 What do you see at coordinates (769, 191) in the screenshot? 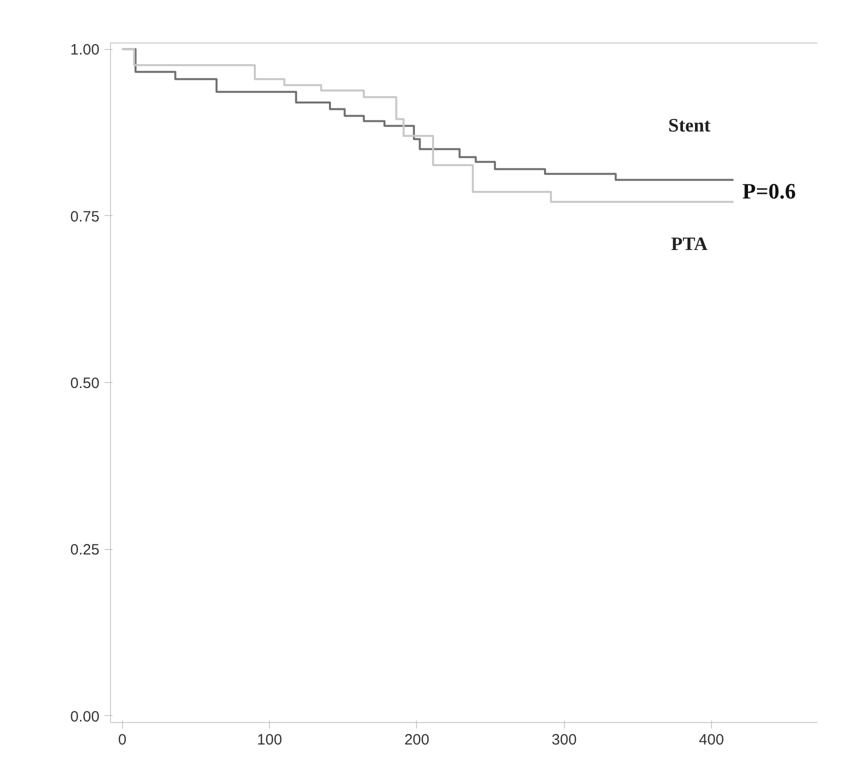
I see `annotation: P=0.6` at bounding box center [769, 191].